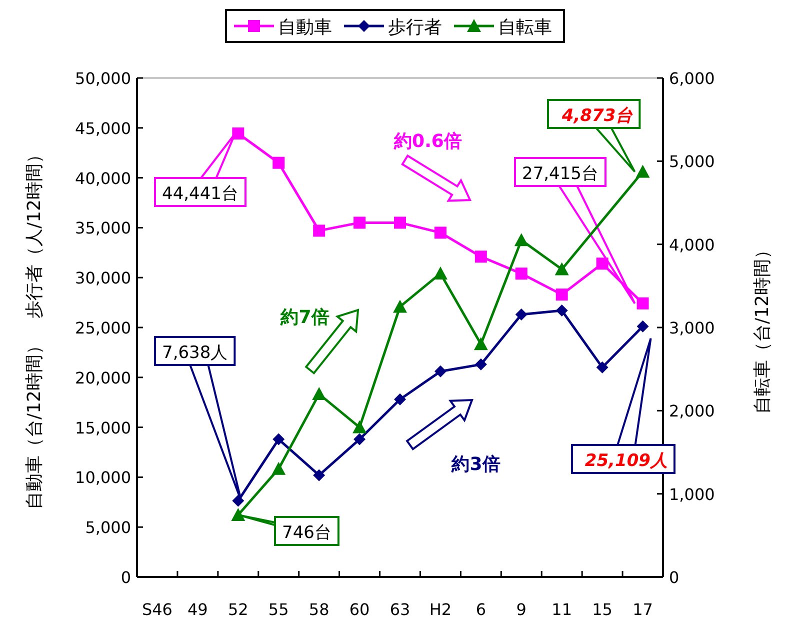 This screenshot has width=790, height=620. Describe the element at coordinates (692, 328) in the screenshot. I see `y2-tick-label: 3,000` at that location.